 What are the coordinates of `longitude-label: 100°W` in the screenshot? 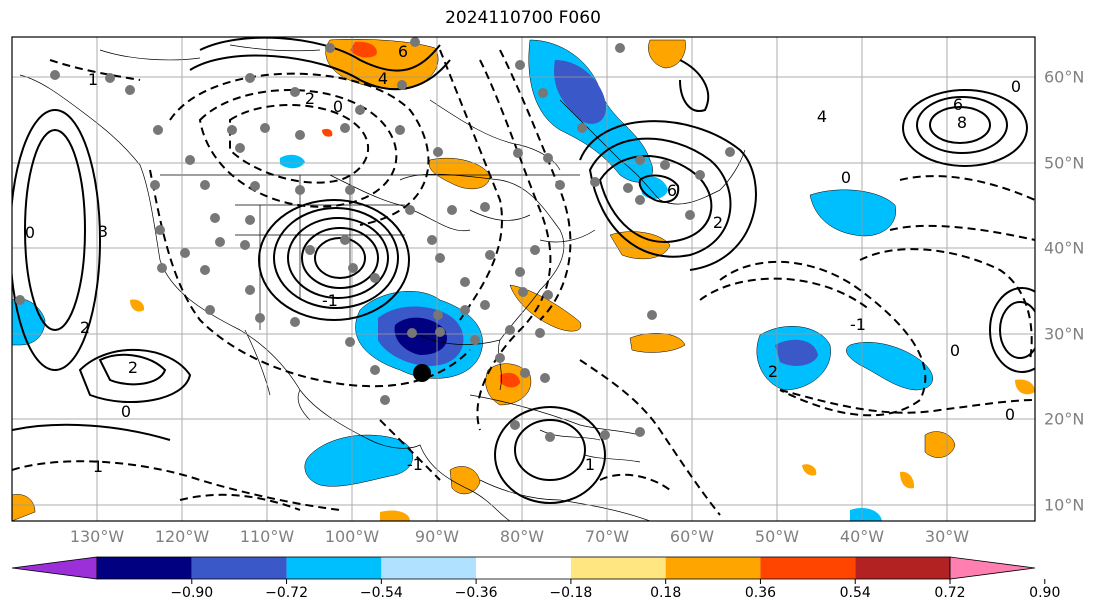 It's located at (352, 536).